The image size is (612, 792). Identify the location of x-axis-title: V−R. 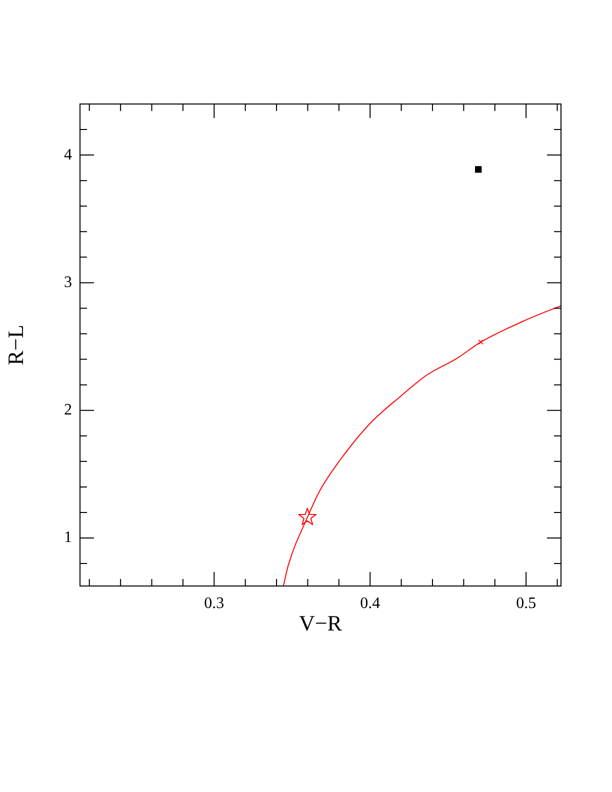
(320, 623).